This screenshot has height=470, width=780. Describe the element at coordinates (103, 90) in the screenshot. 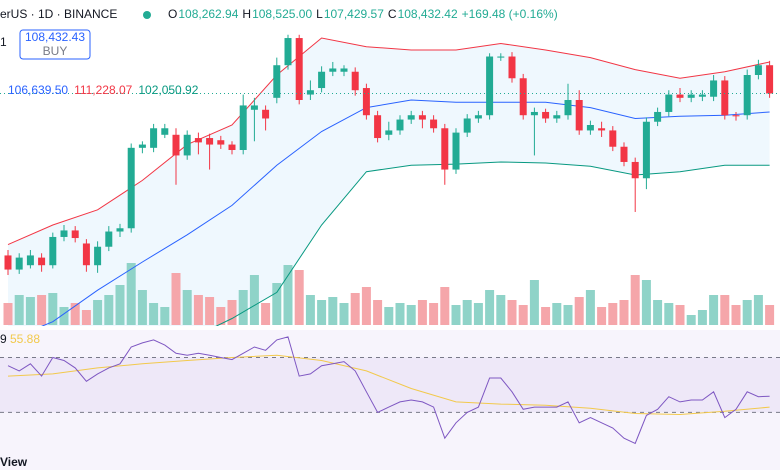

I see `bb-value: 111,228.07` at that location.